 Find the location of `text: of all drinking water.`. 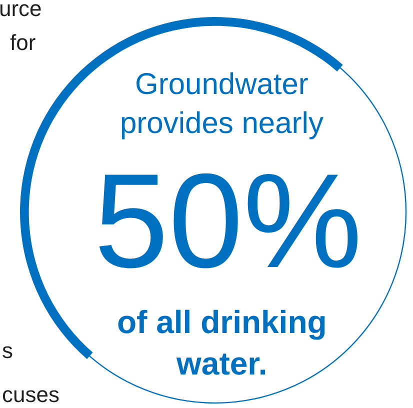

text: of all drinking water. is located at coordinates (222, 343).